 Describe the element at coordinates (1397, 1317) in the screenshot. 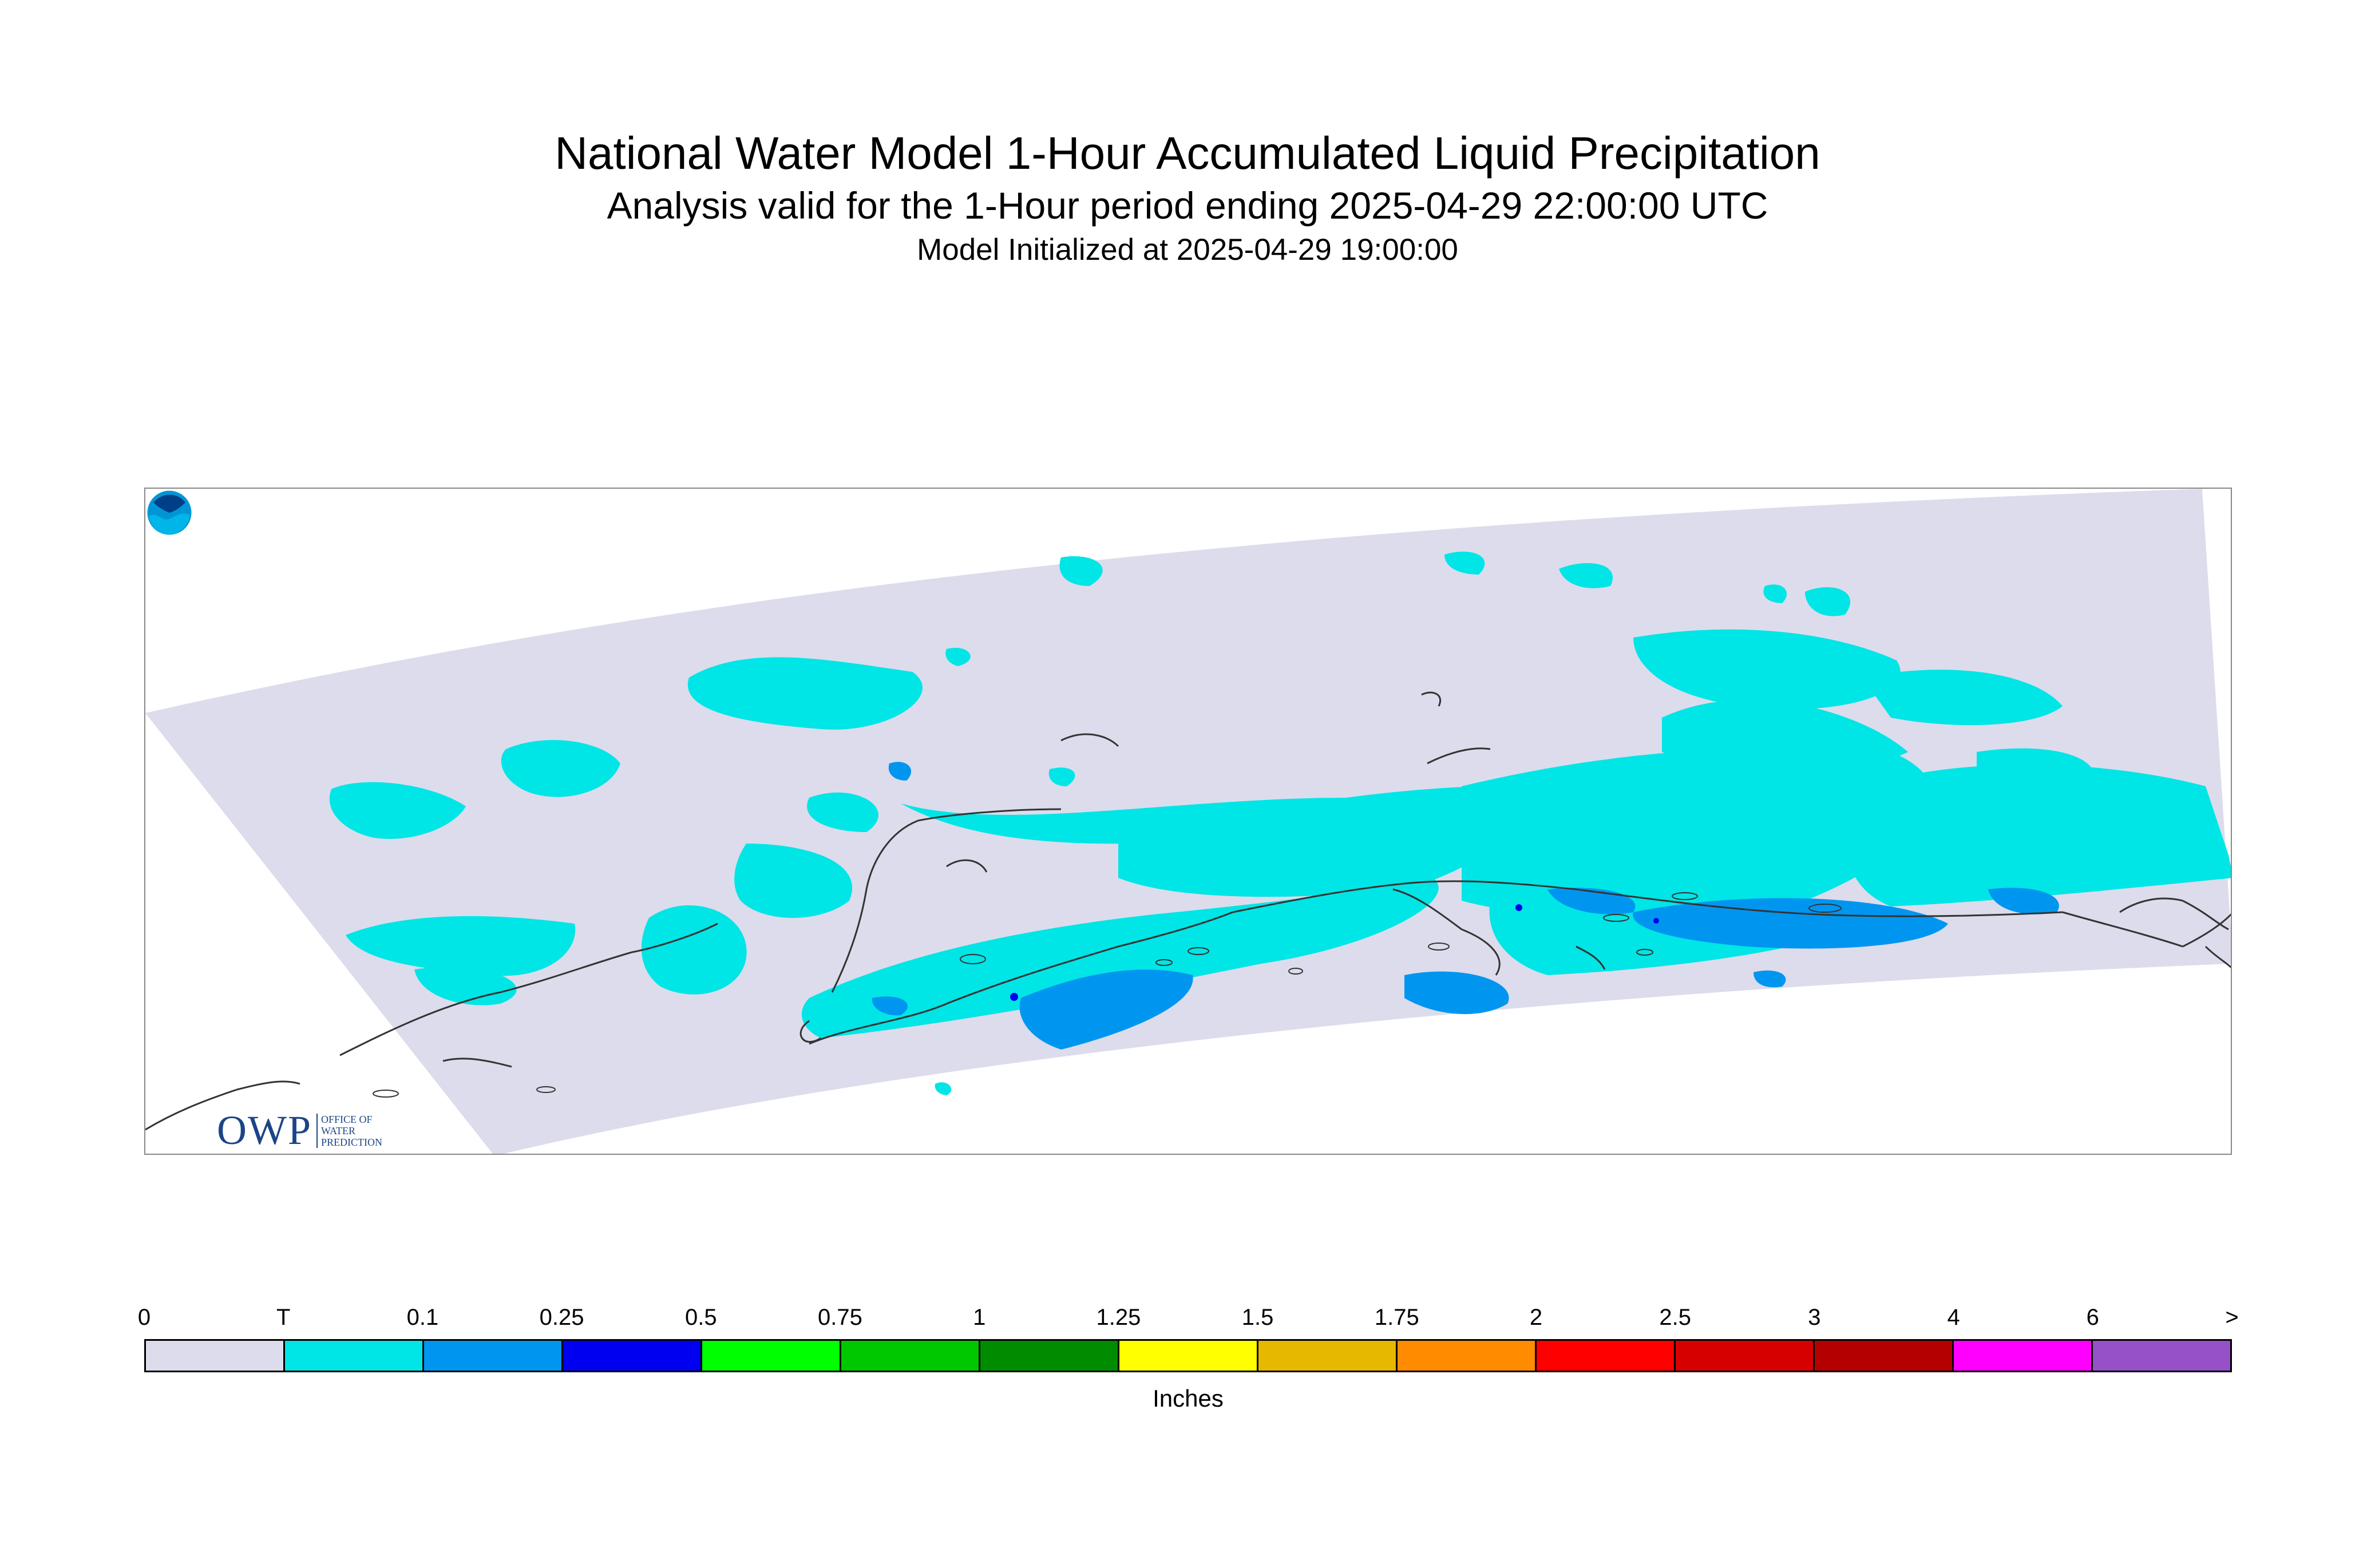

I see `legend-tick-label: 1.75` at that location.